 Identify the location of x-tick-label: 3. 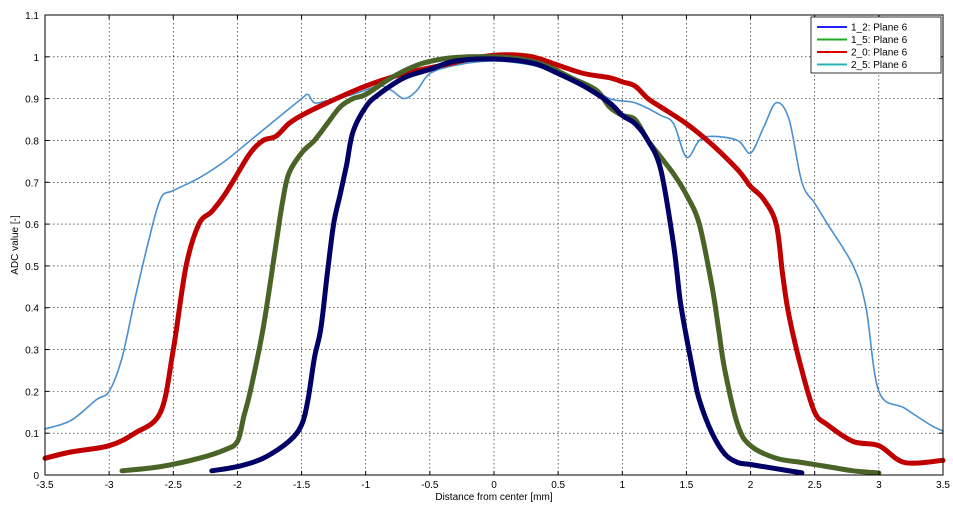
(879, 485).